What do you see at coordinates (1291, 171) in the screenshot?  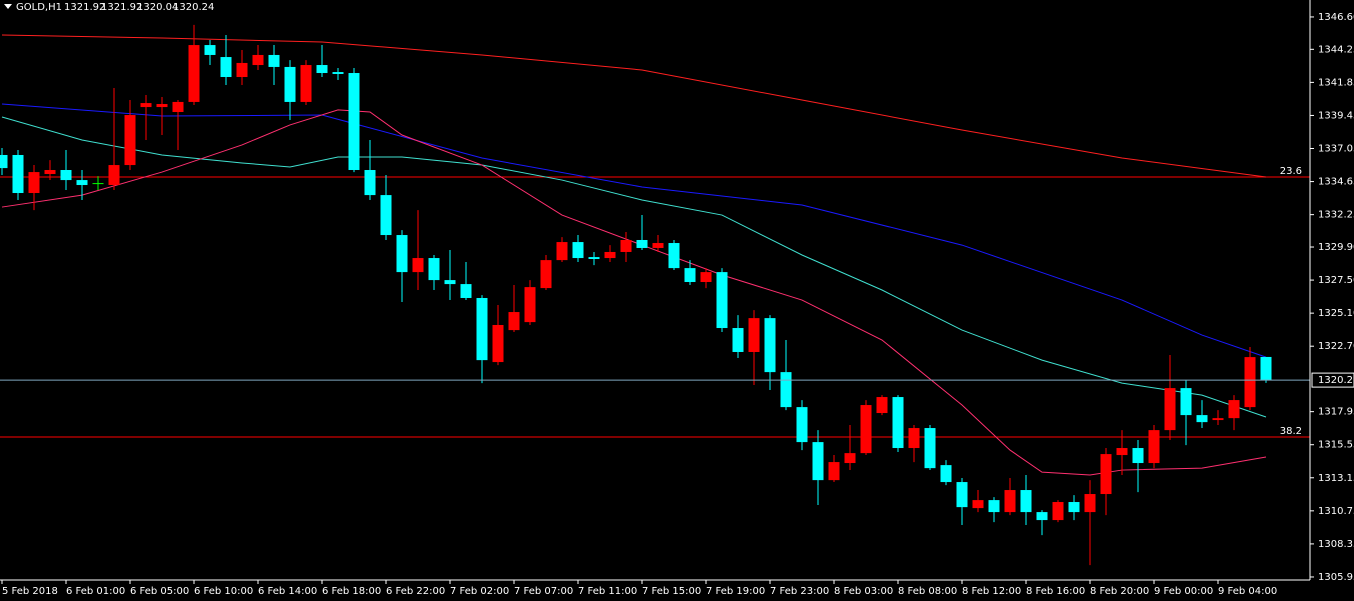 I see `fib-label: 23.6` at bounding box center [1291, 171].